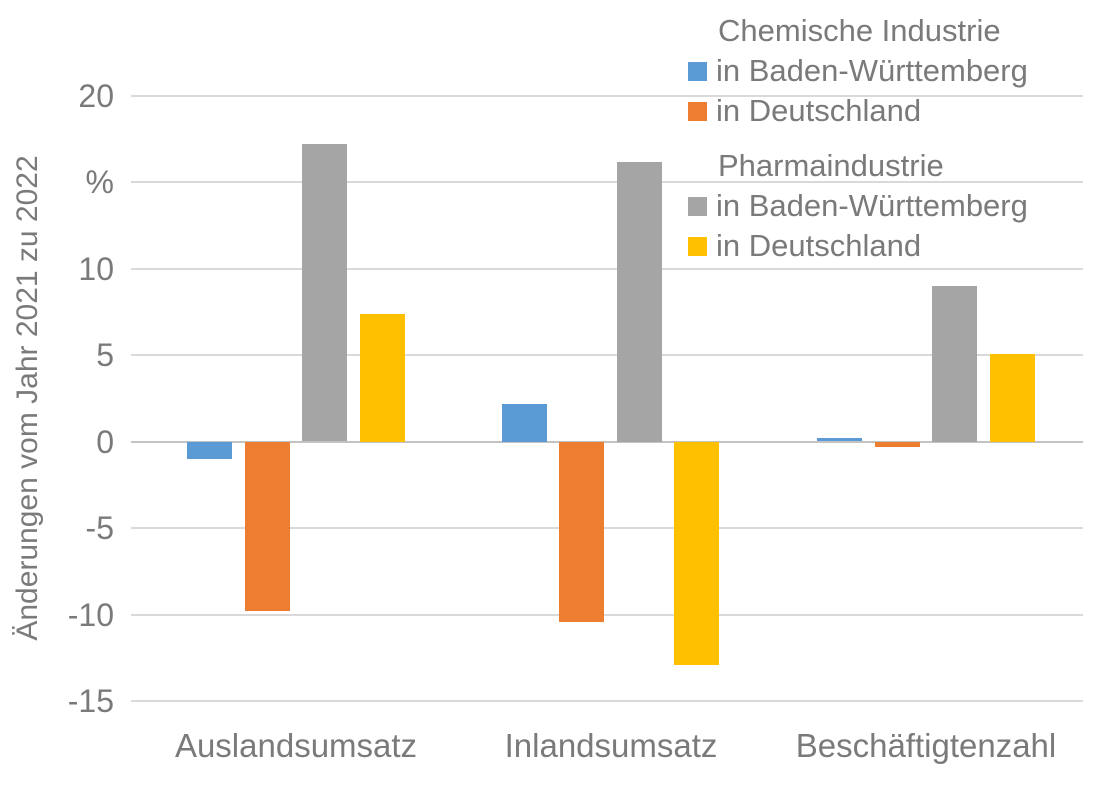 The height and width of the screenshot is (804, 1119). I want to click on zero-gridline, so click(607, 442).